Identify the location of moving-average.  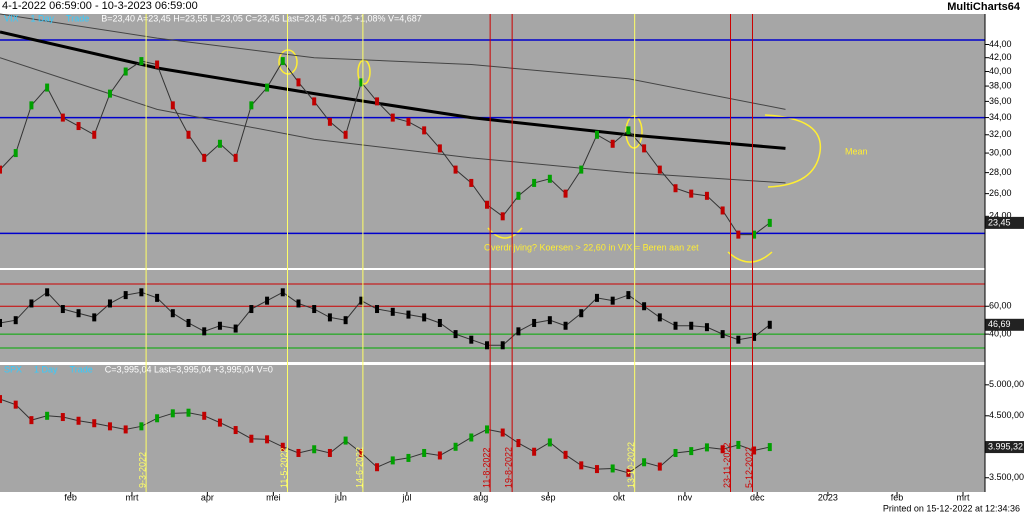
(393, 61).